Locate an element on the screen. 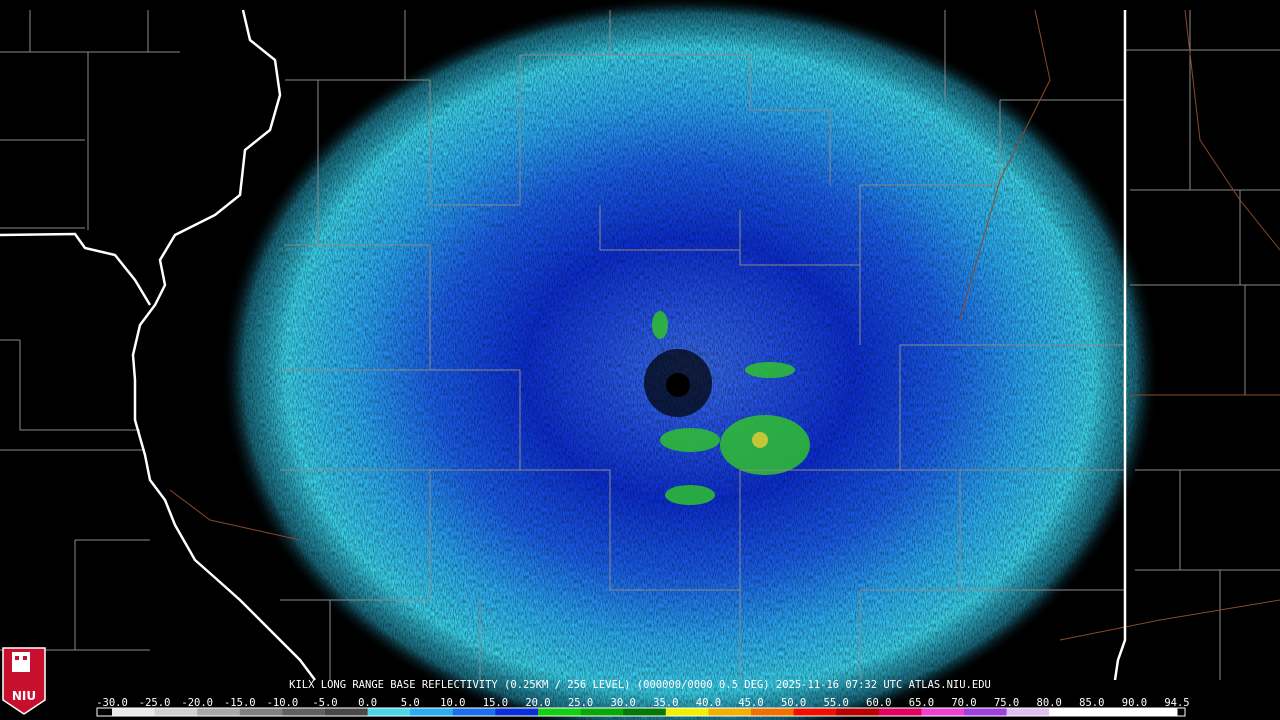 Image resolution: width=1280 pixels, height=720 pixels. colorbar-label: 90.0 is located at coordinates (1134, 703).